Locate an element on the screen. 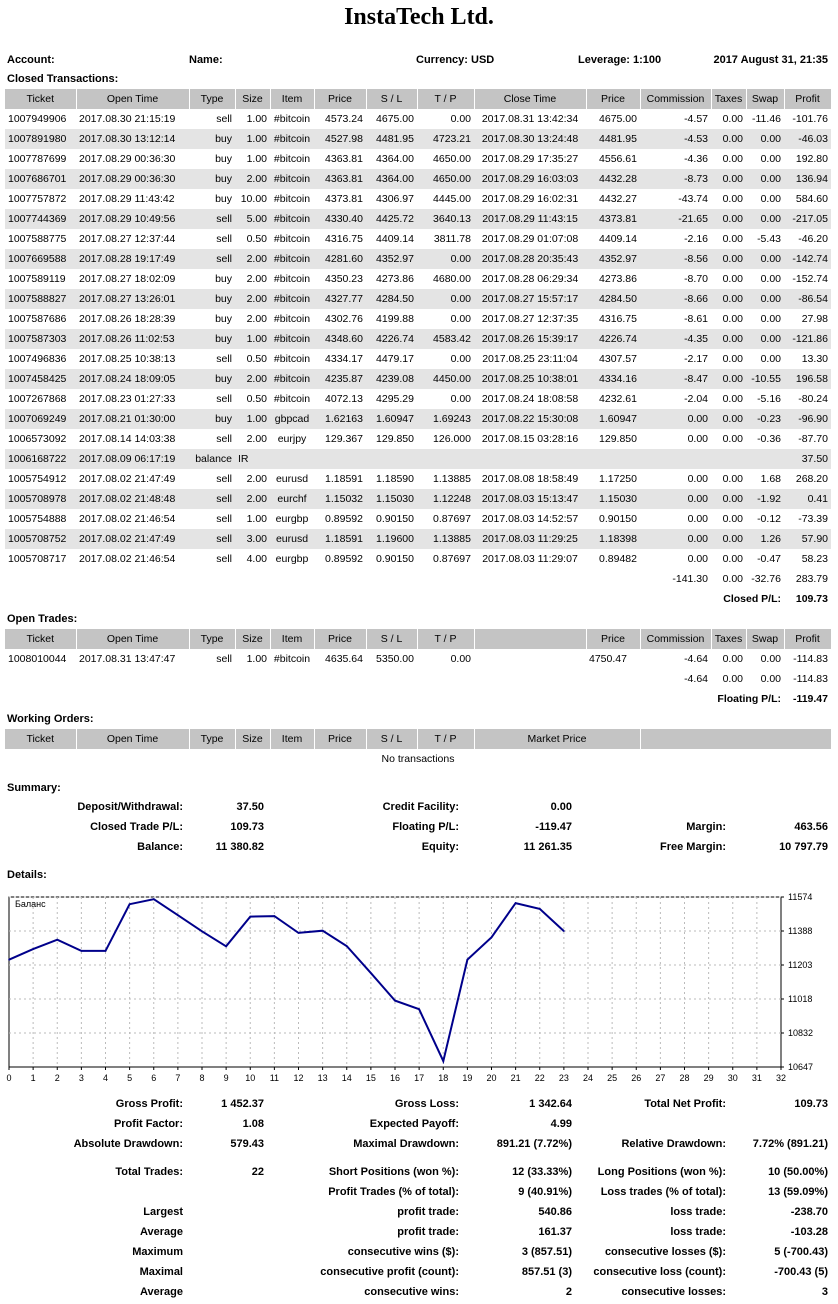 The height and width of the screenshot is (1304, 838). total-taxes: 0.00 is located at coordinates (732, 679).